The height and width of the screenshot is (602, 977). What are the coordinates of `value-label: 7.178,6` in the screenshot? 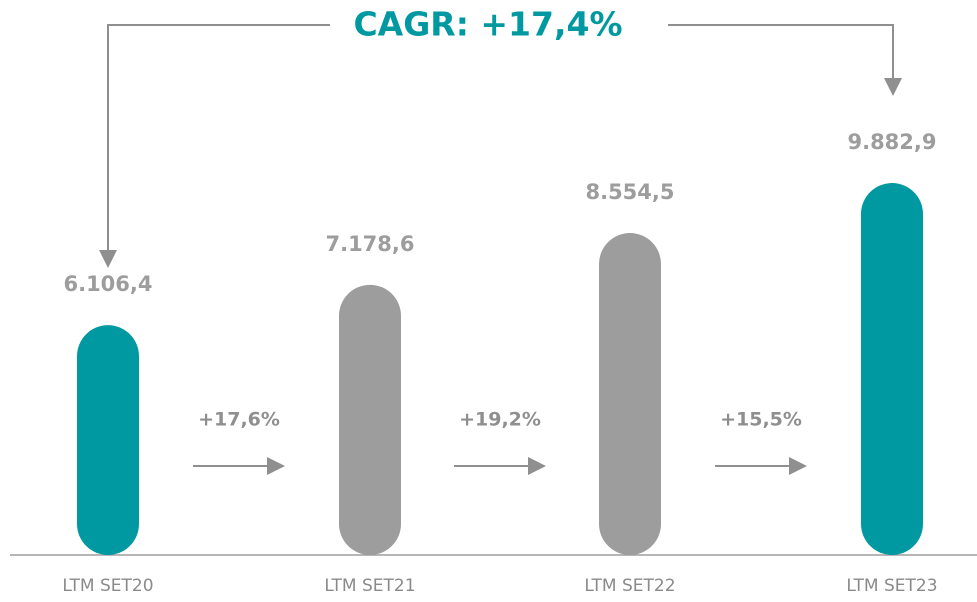 It's located at (369, 244).